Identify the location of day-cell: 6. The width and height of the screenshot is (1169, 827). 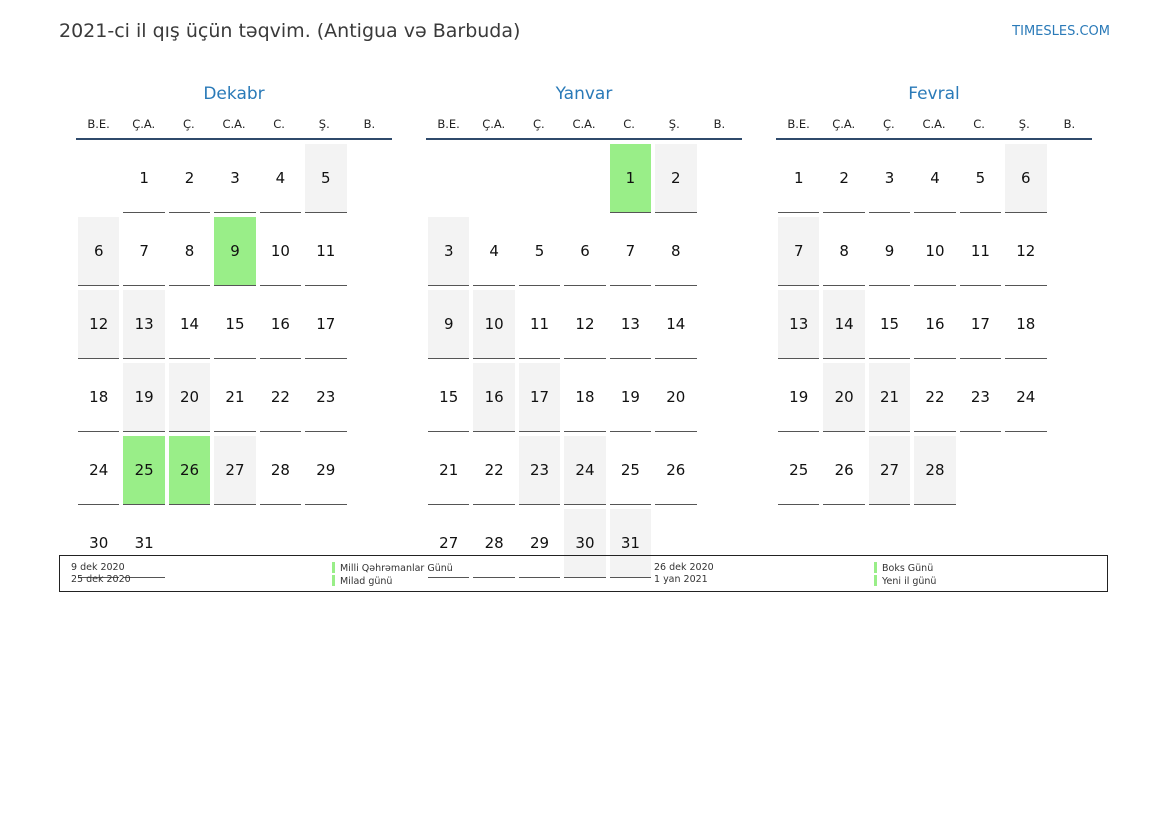
(1026, 178).